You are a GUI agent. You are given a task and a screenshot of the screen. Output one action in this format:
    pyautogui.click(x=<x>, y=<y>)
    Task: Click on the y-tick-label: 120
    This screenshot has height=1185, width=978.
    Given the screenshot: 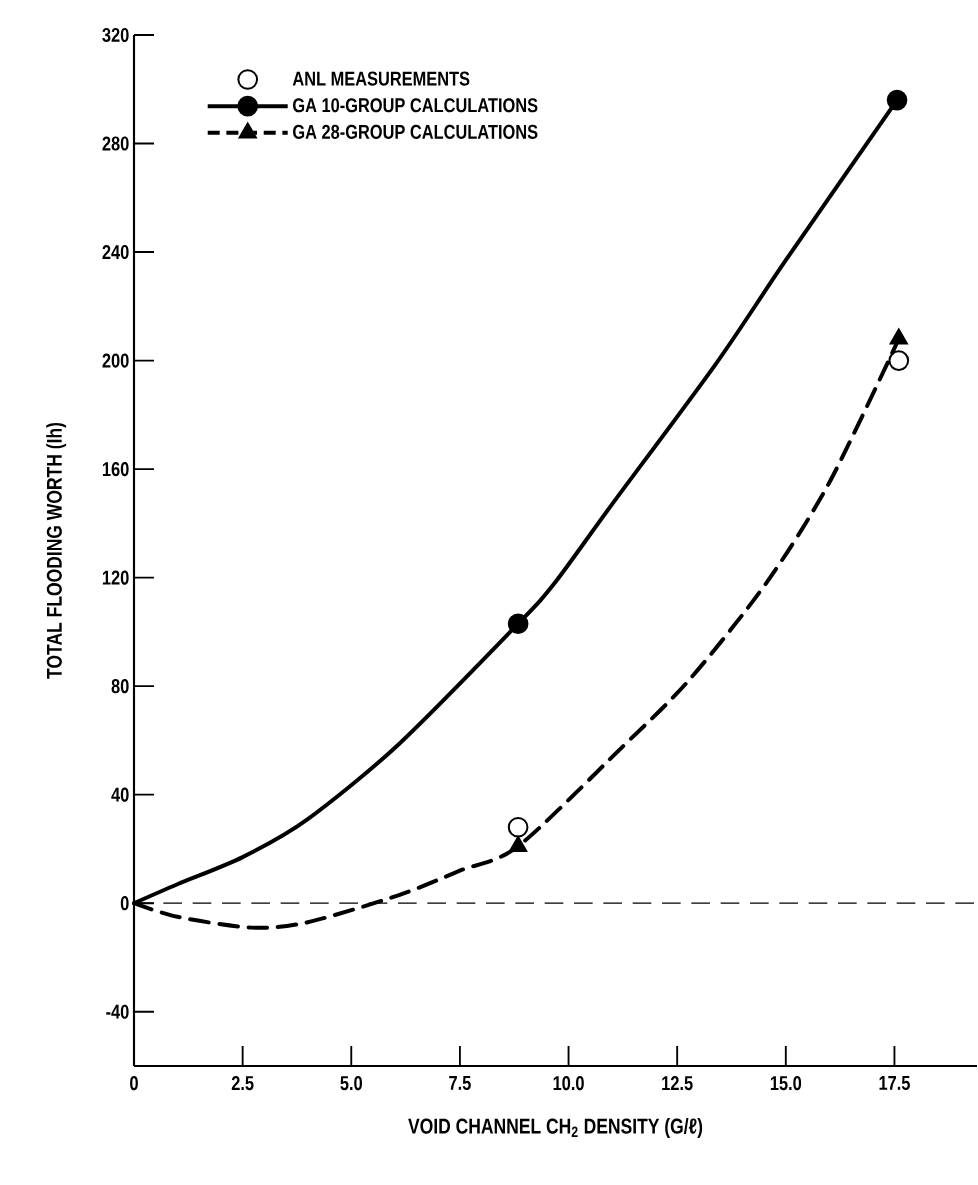 What is the action you would take?
    pyautogui.click(x=115, y=577)
    